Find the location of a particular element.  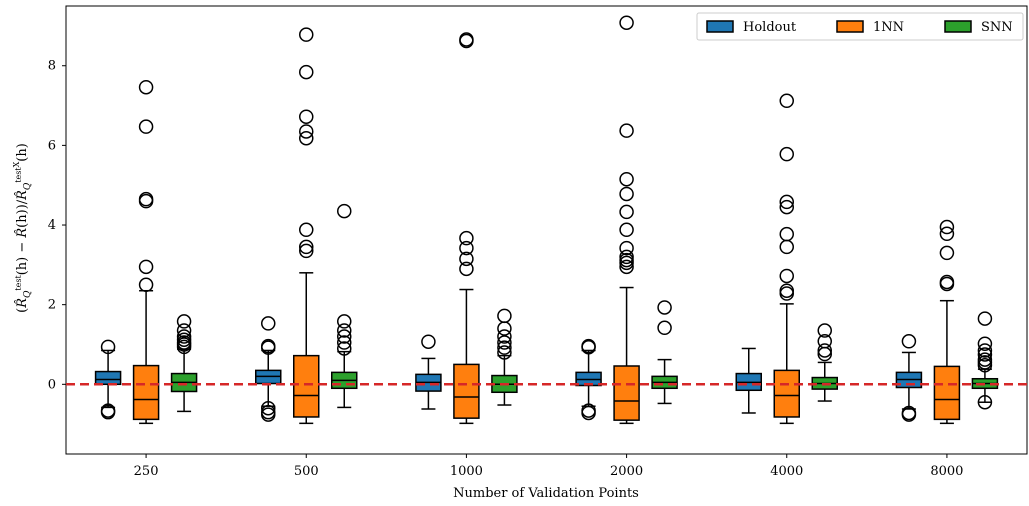

x-tick-label: 1000 is located at coordinates (466, 471).